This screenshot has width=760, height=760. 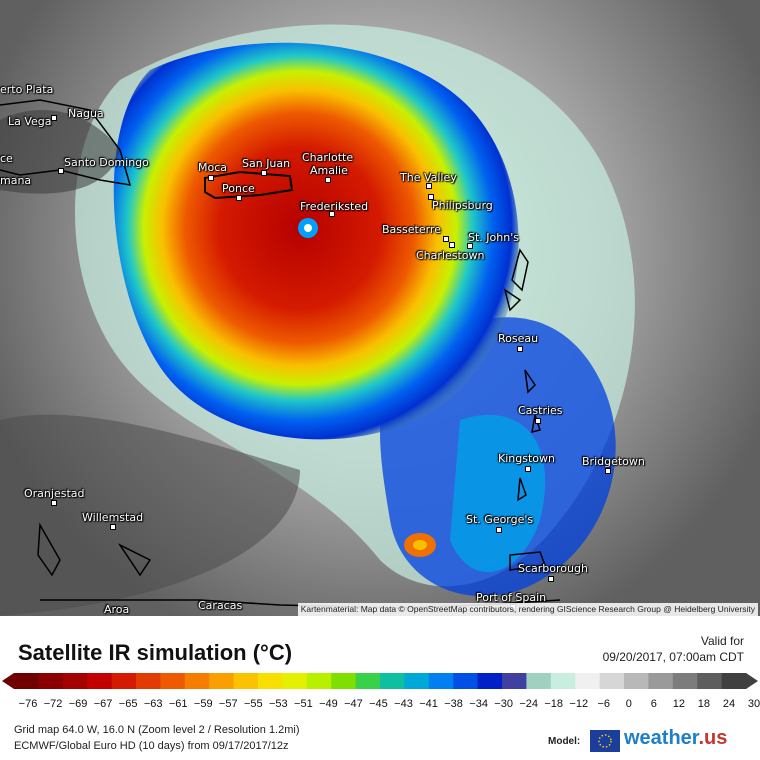 I want to click on scale-tick-label: 6, so click(x=653, y=704).